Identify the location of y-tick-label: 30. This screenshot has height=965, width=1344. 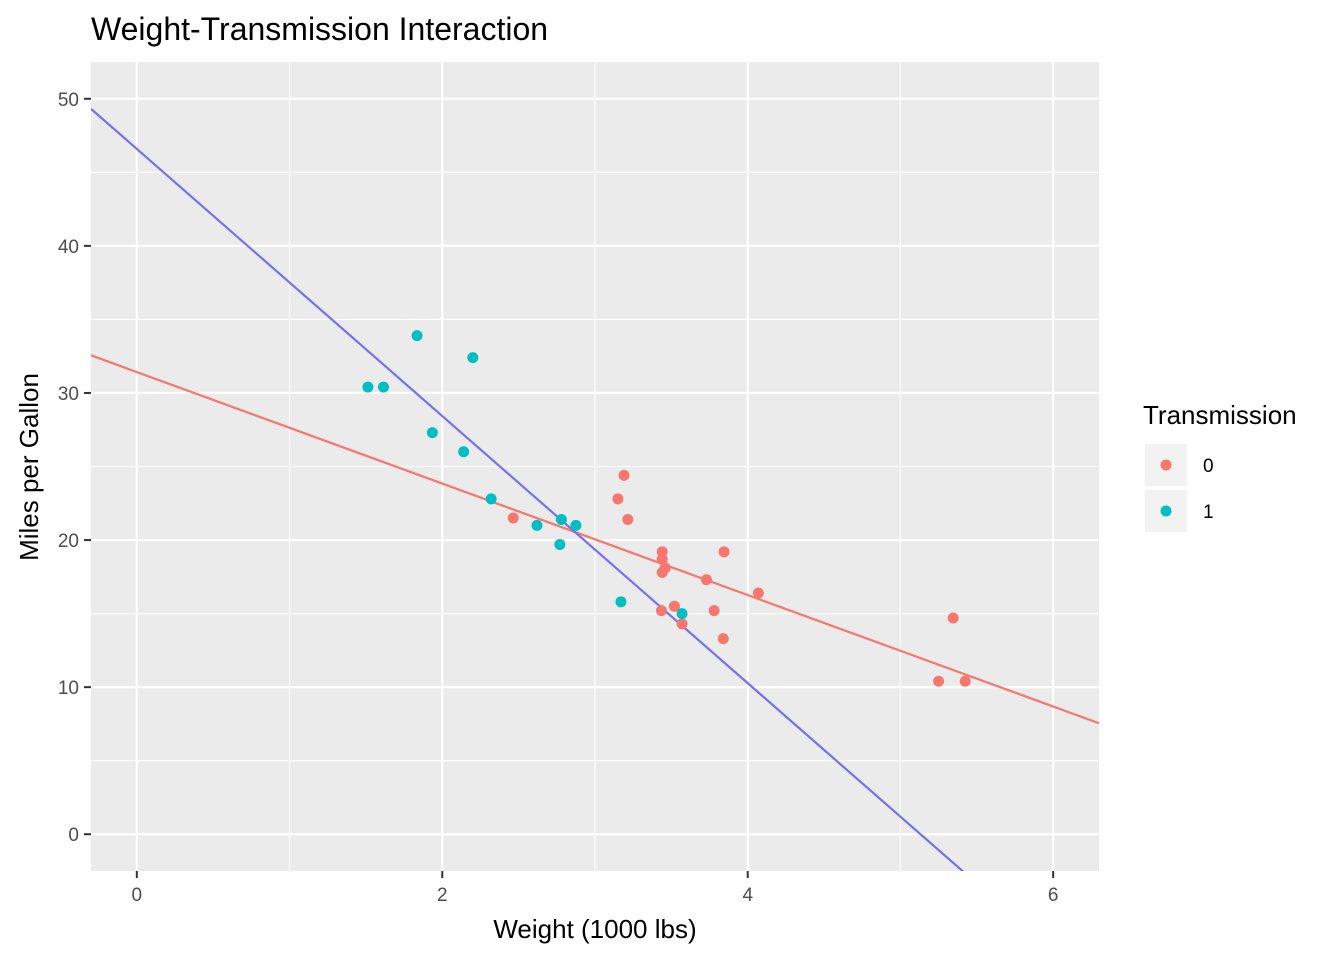
(68, 394).